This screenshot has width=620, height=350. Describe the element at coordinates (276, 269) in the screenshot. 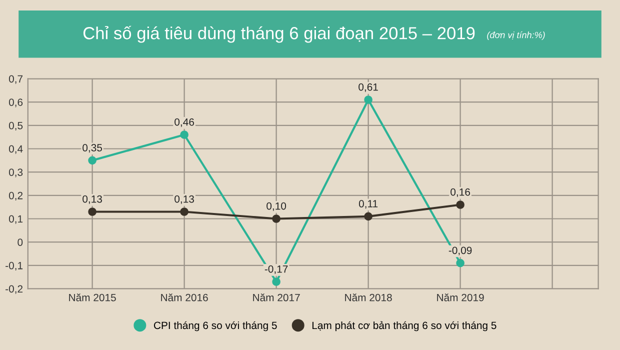

I see `data-label: -0,17` at that location.